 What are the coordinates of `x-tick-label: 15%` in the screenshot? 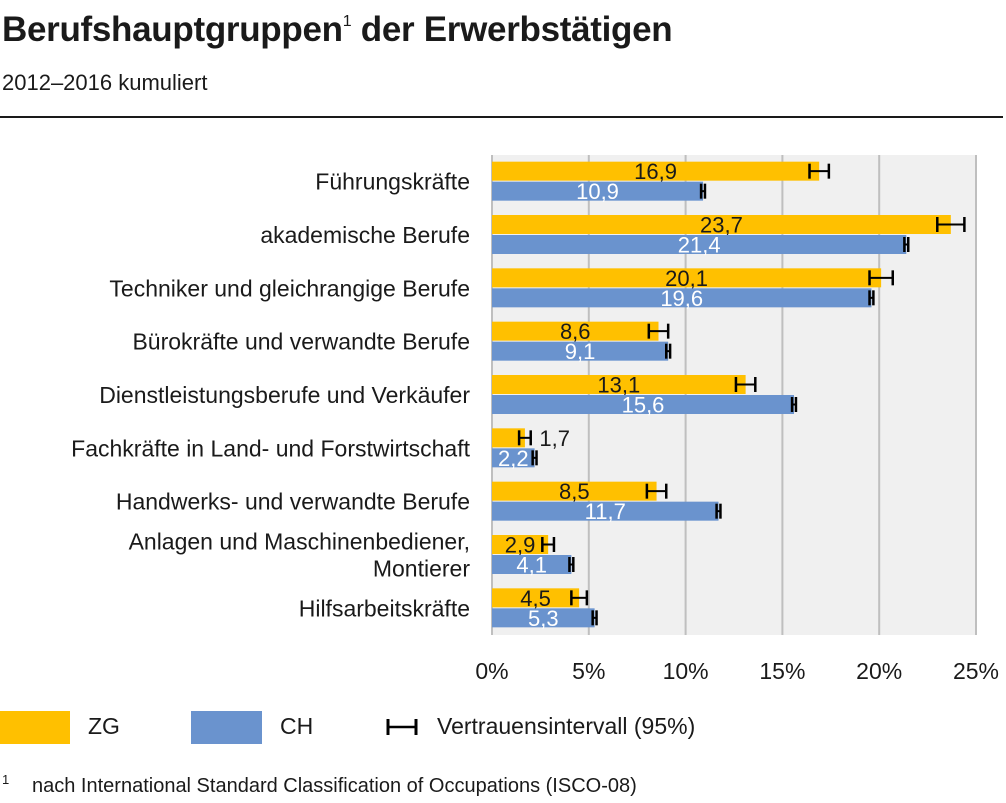 It's located at (782, 671).